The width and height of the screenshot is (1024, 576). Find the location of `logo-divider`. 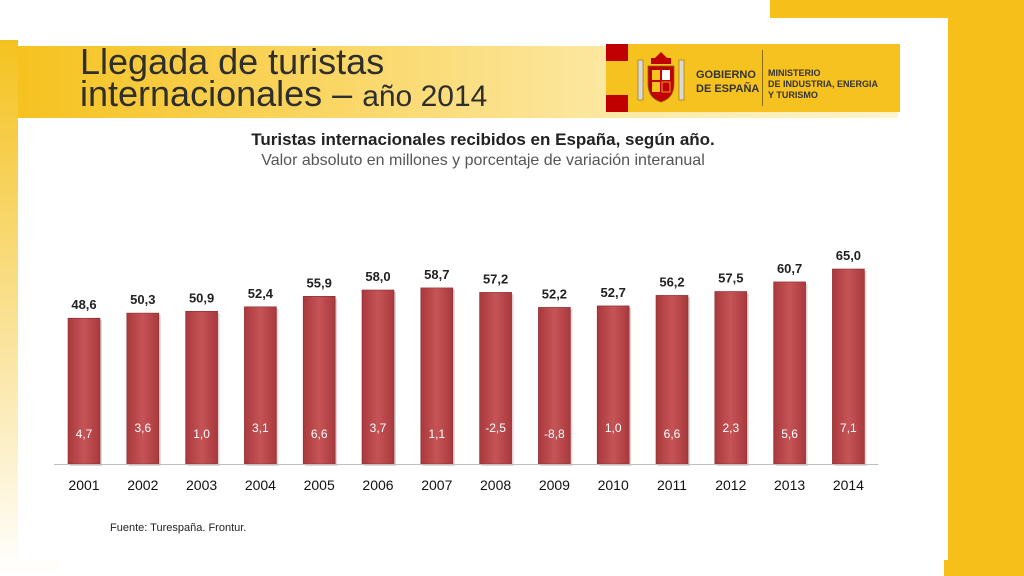

logo-divider is located at coordinates (762, 78).